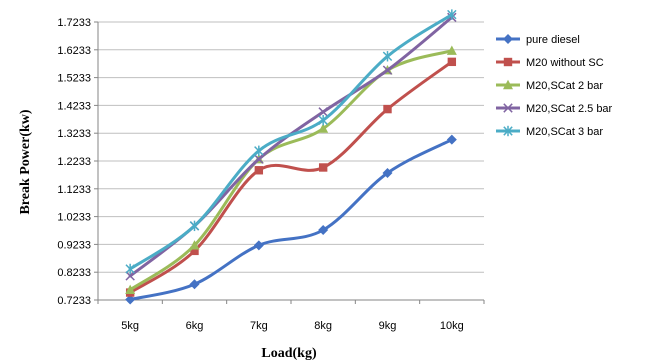 The width and height of the screenshot is (648, 362). What do you see at coordinates (74, 134) in the screenshot?
I see `y-tick-label: 1.3233` at bounding box center [74, 134].